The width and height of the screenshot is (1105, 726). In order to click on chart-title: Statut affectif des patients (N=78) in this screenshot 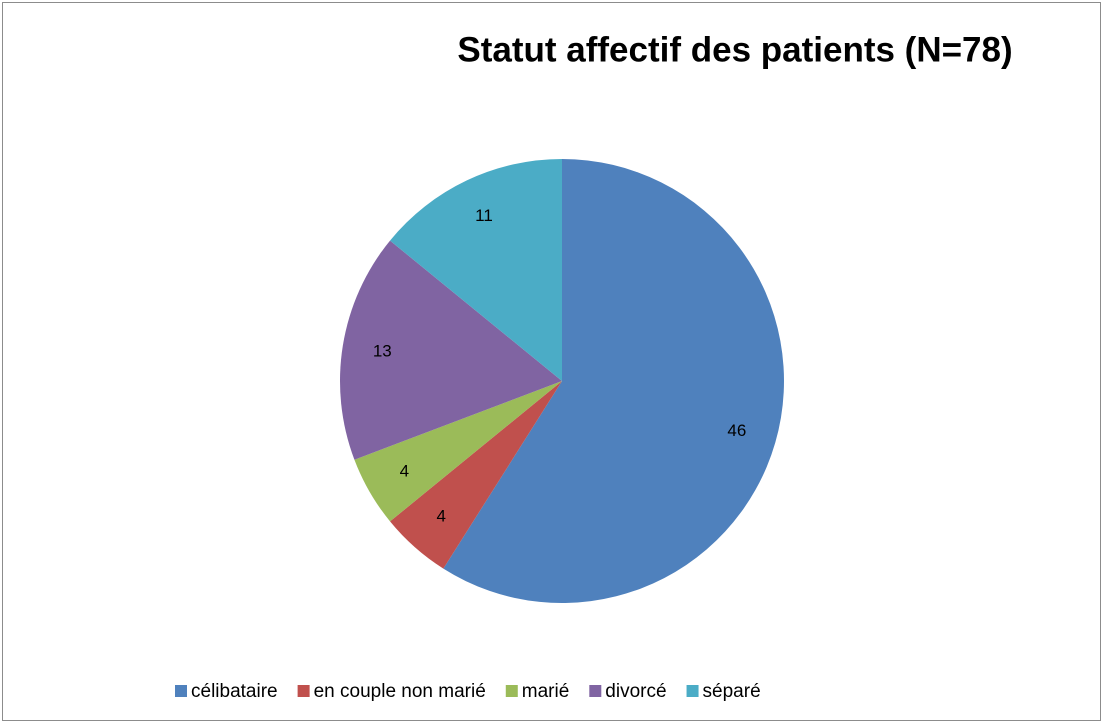, I will do `click(734, 49)`.